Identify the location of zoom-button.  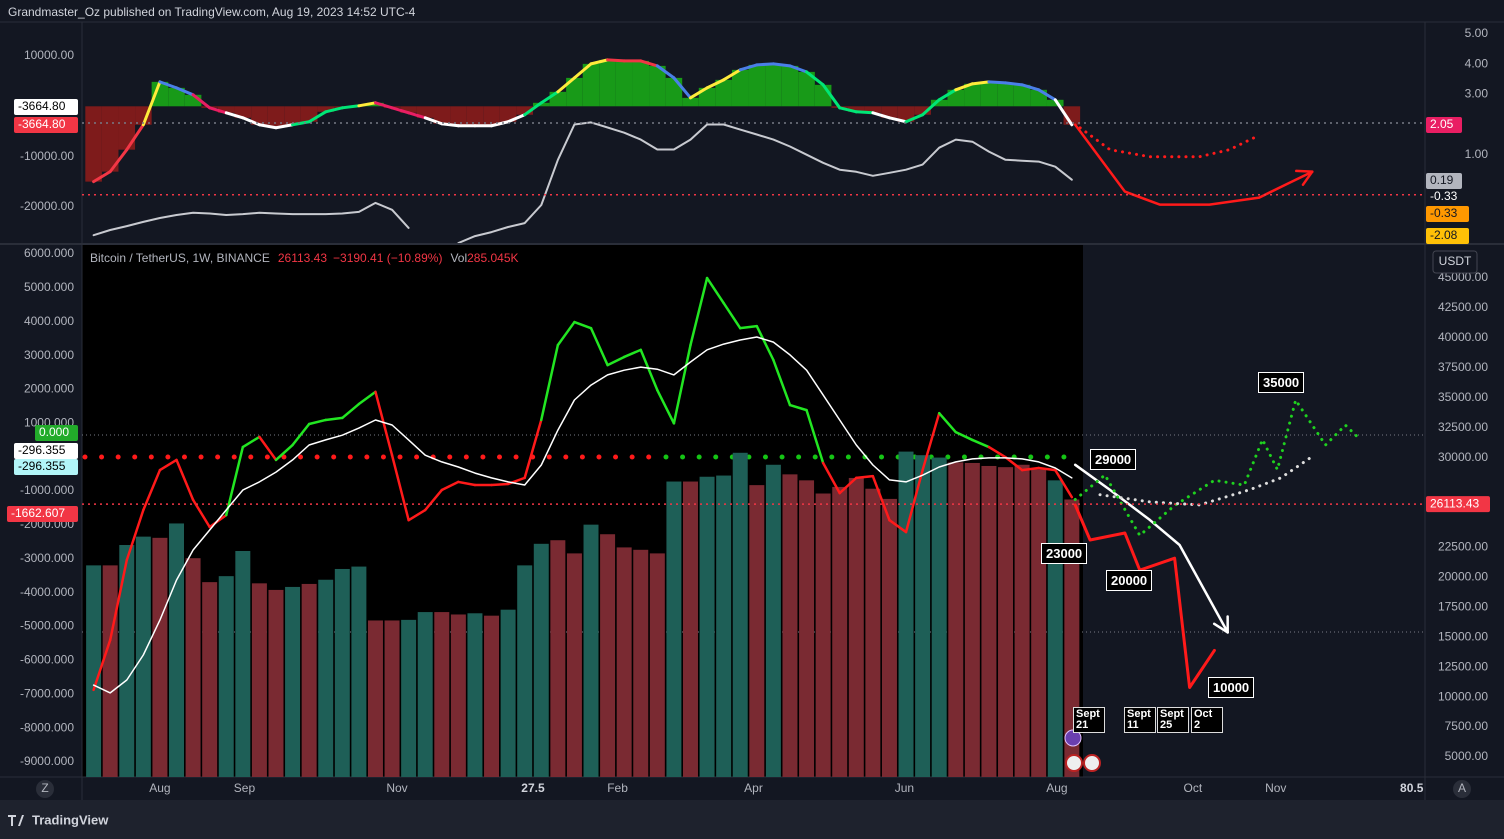
(45, 789).